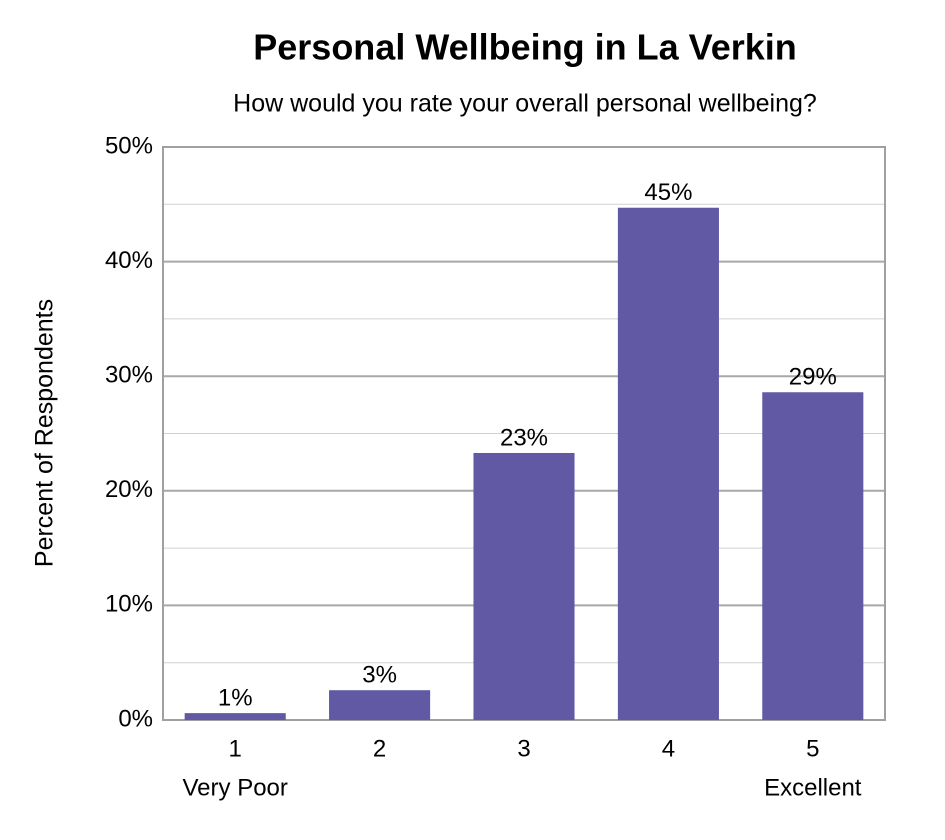  What do you see at coordinates (129, 375) in the screenshot?
I see `y-tick-label: 30%` at bounding box center [129, 375].